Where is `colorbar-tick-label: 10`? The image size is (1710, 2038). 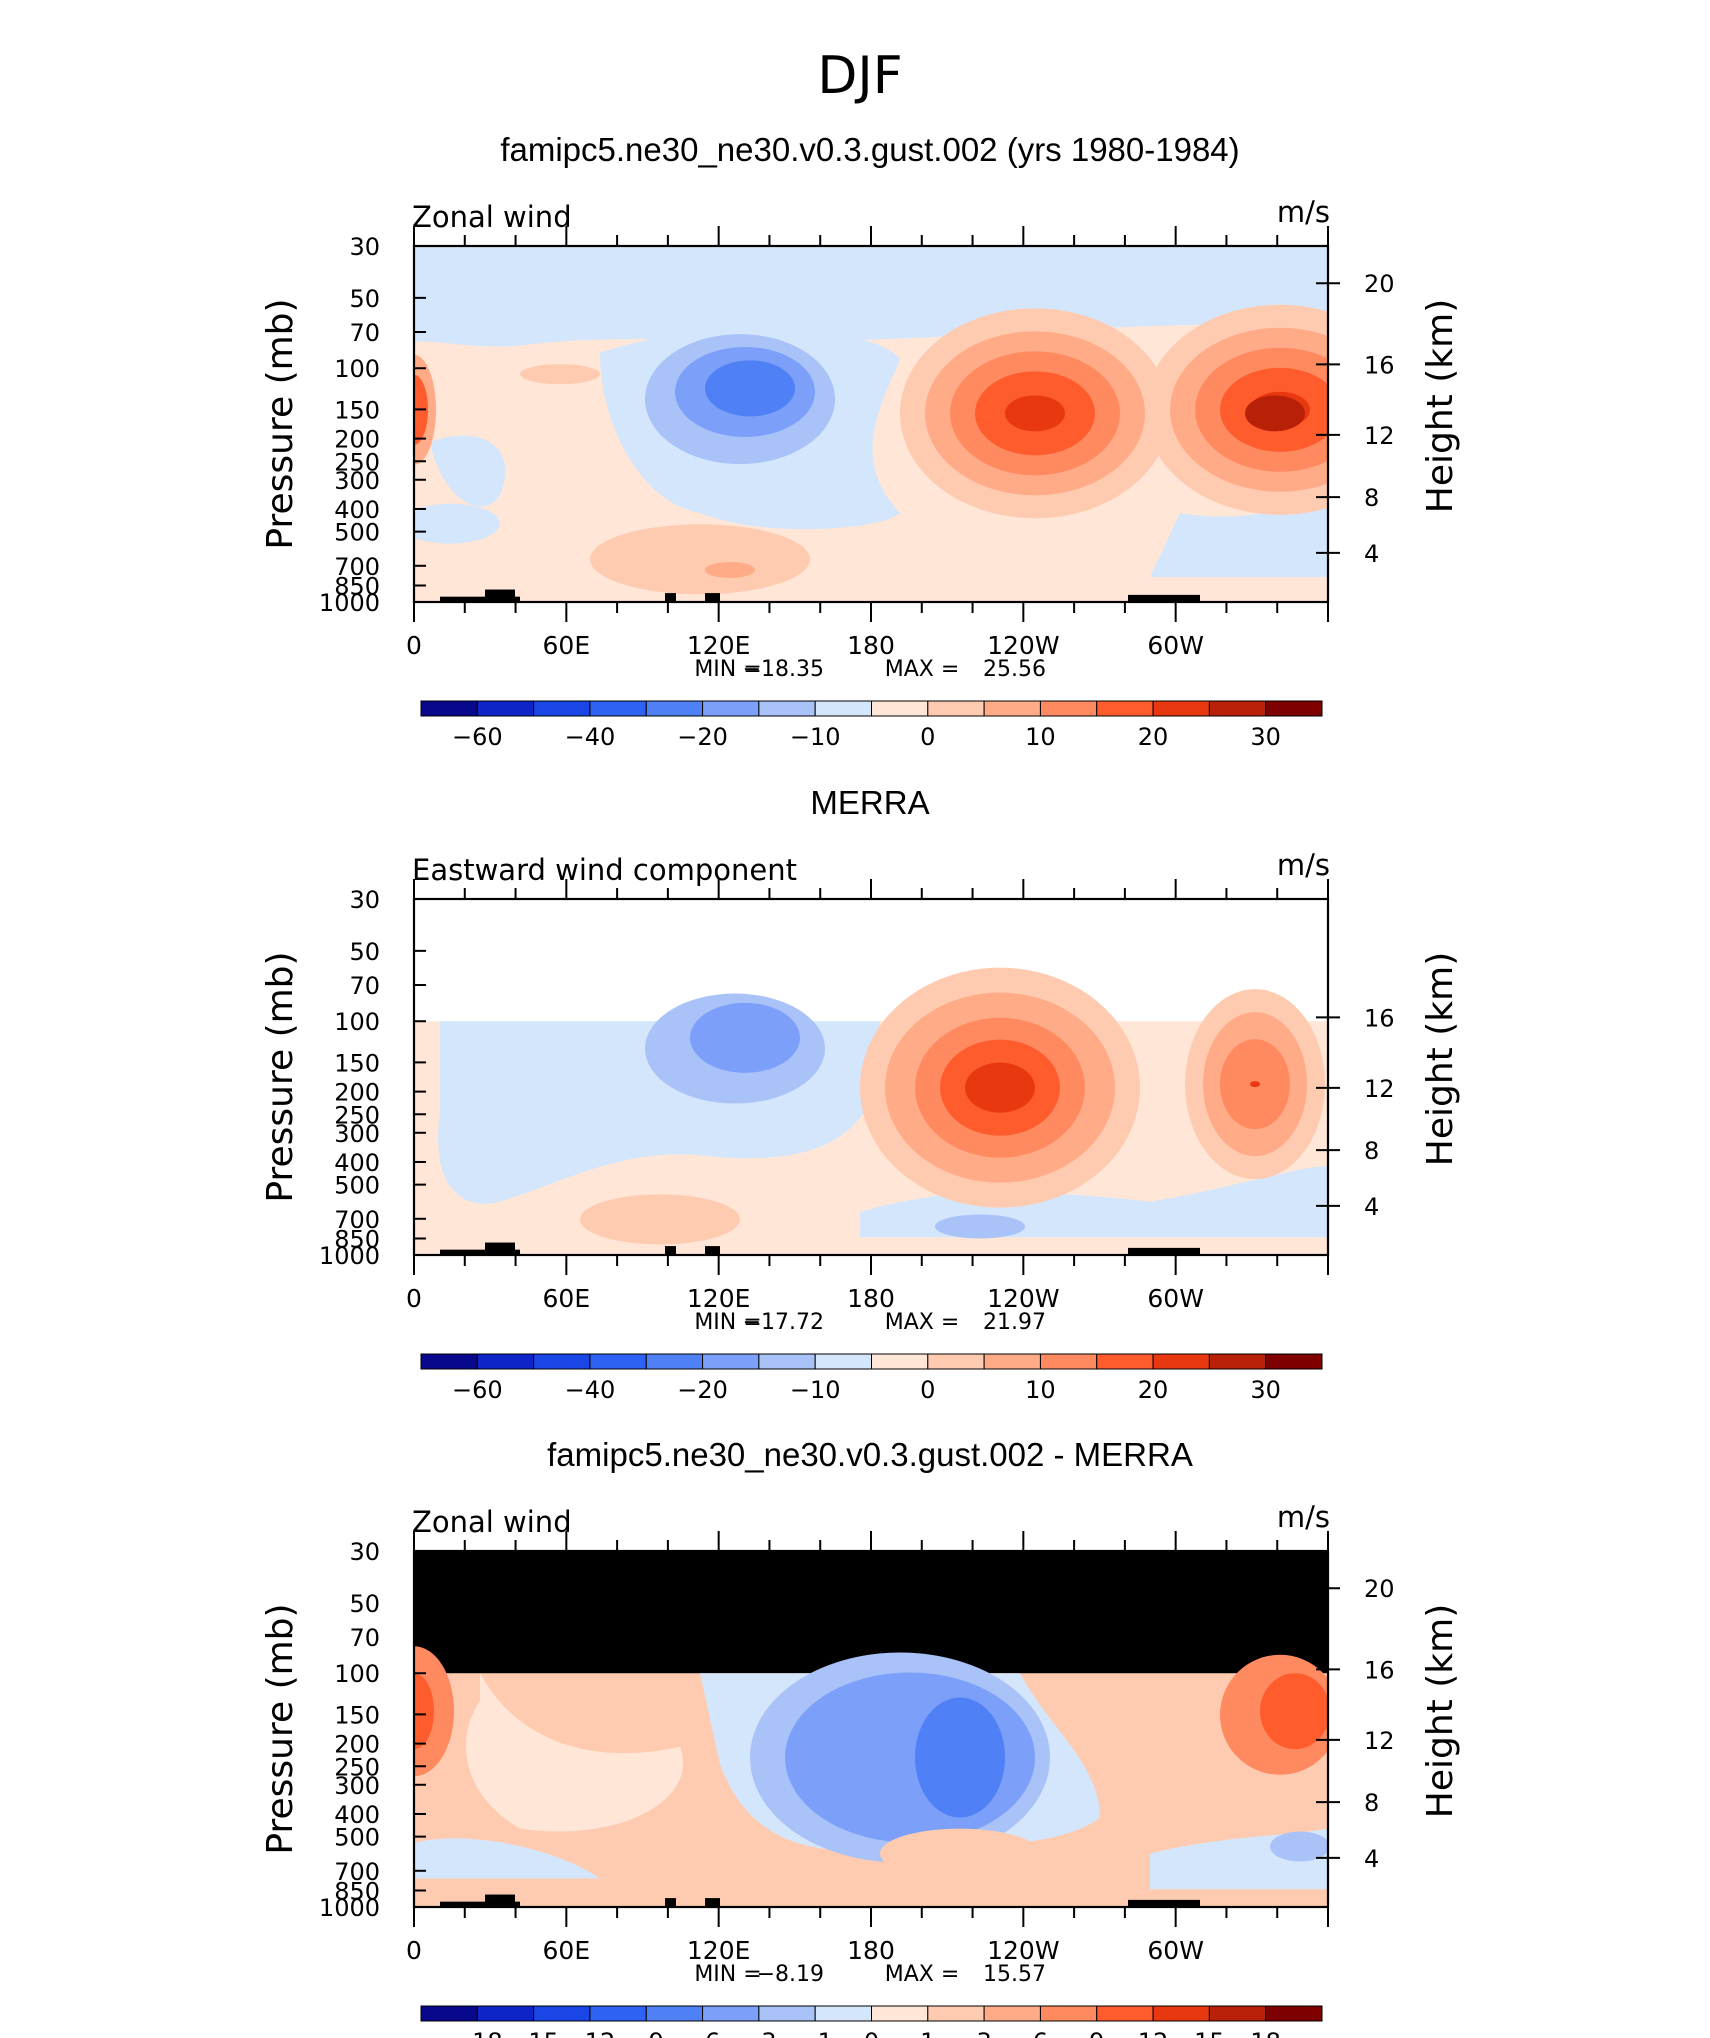 colorbar-tick-label: 10 is located at coordinates (1040, 737).